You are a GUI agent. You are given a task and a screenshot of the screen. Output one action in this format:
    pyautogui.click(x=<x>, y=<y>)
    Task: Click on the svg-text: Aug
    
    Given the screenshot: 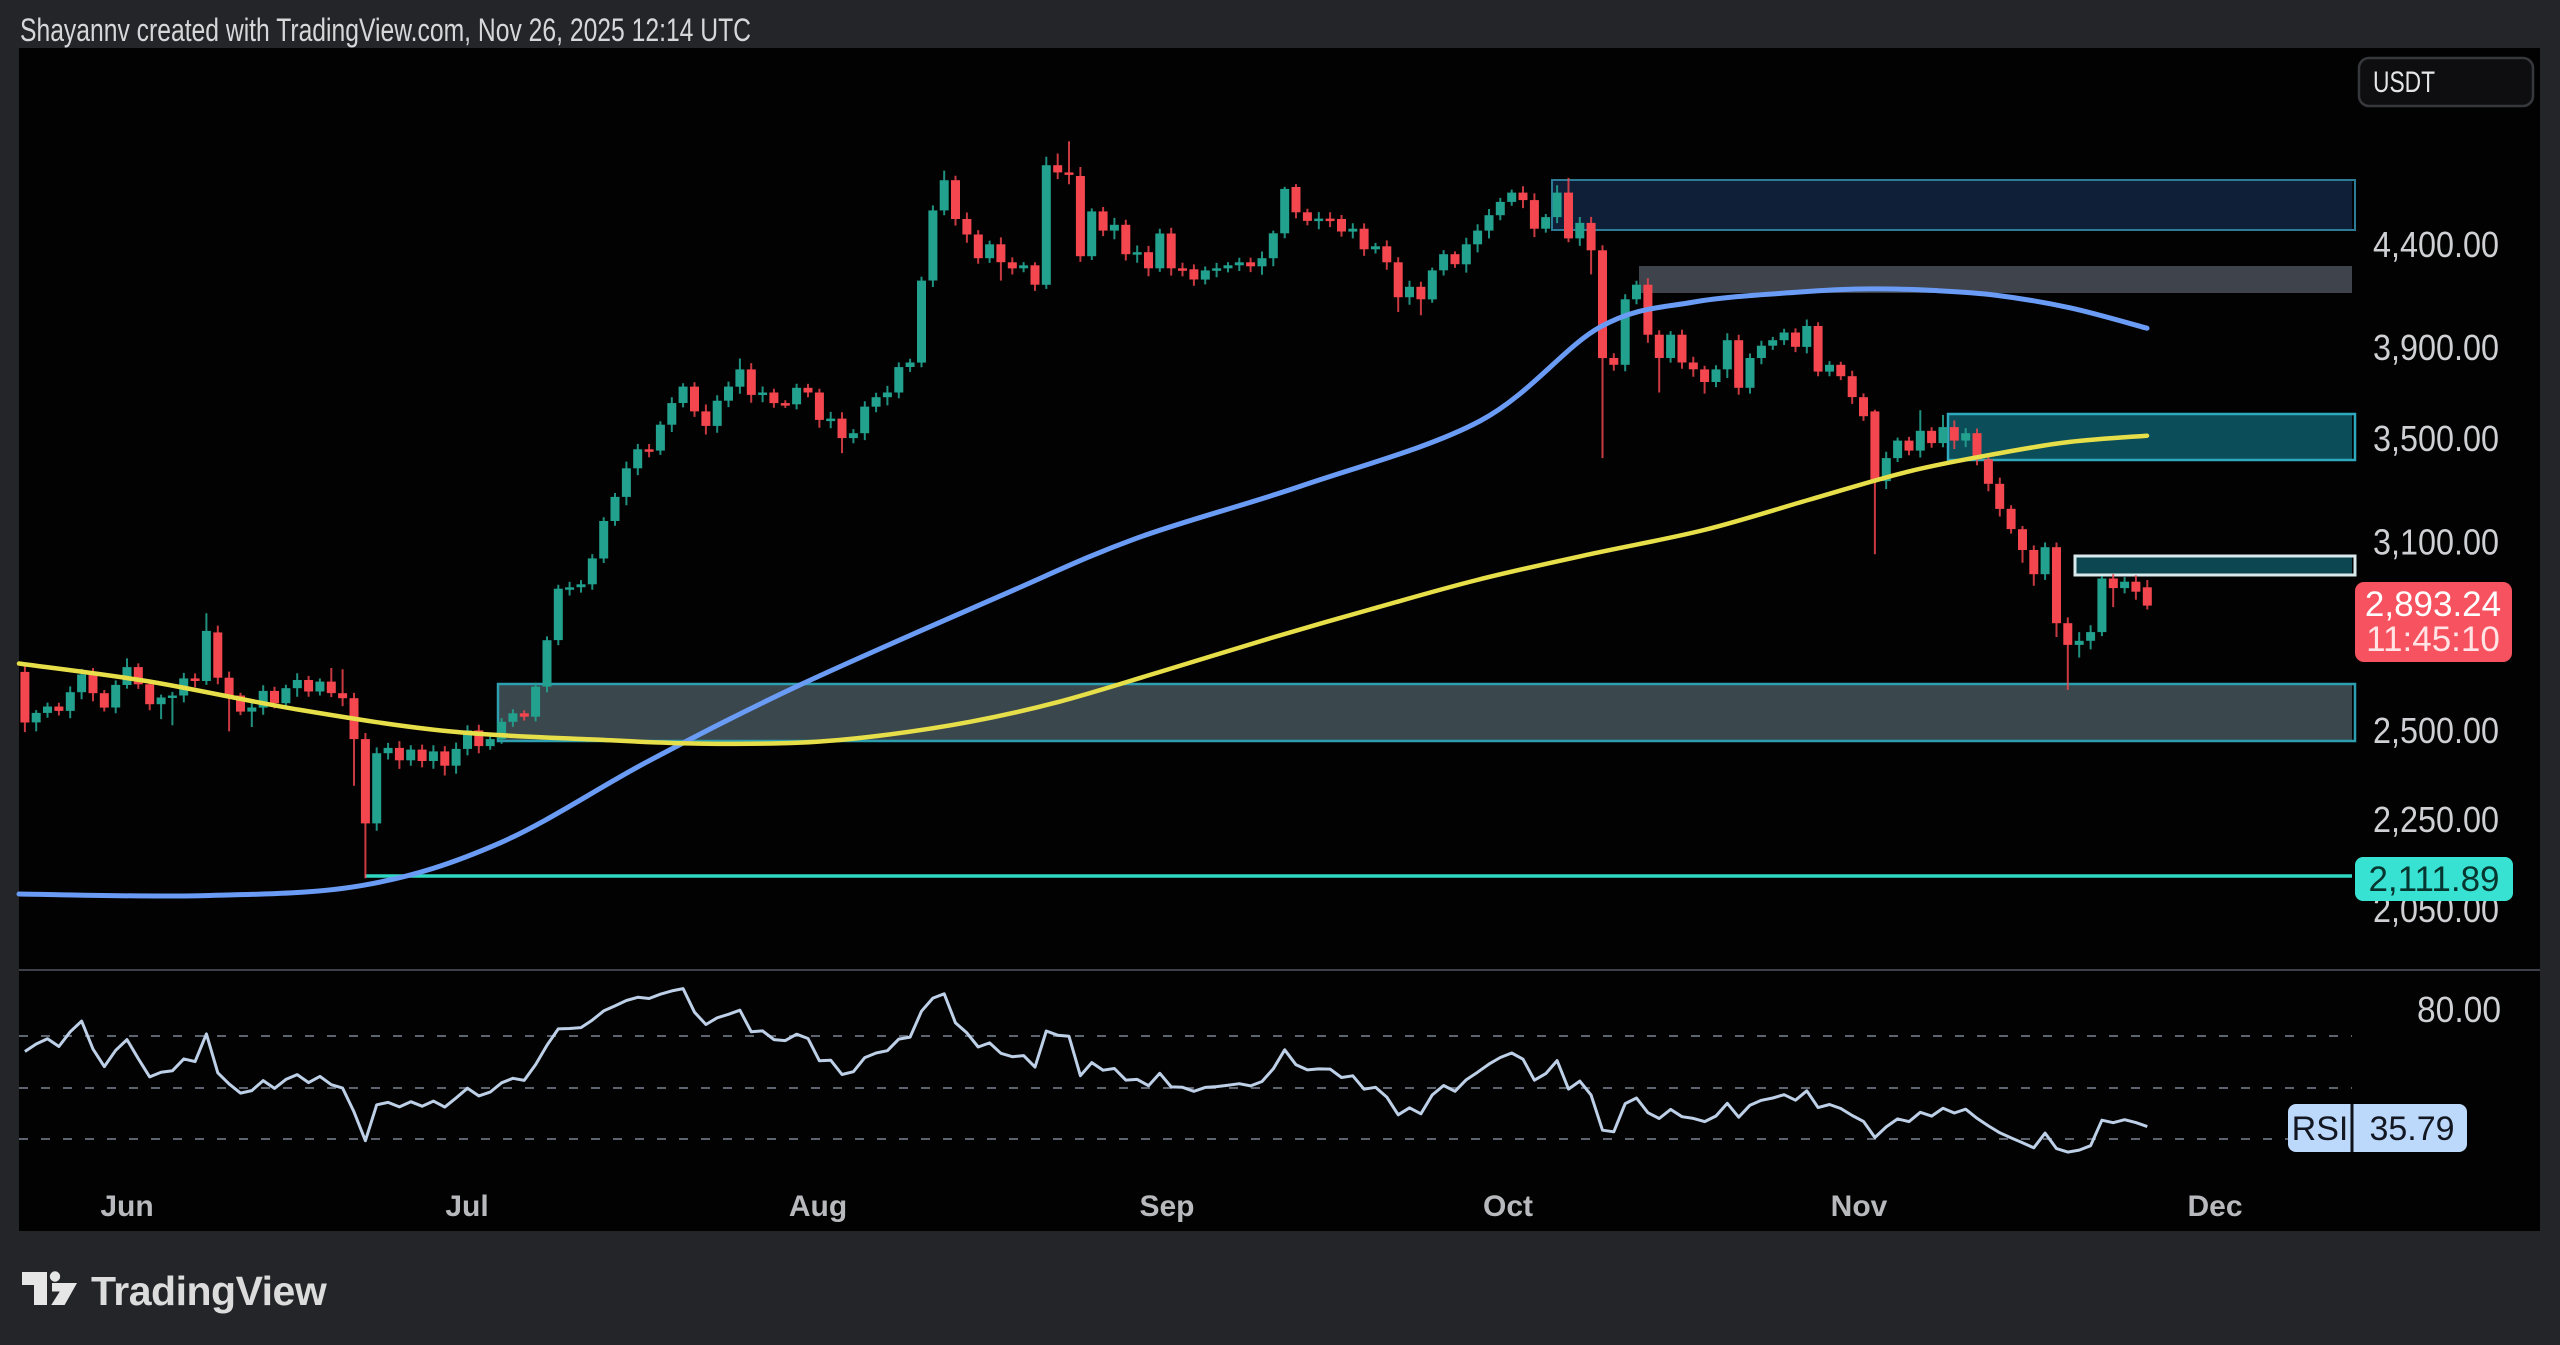 What is the action you would take?
    pyautogui.click(x=818, y=1206)
    